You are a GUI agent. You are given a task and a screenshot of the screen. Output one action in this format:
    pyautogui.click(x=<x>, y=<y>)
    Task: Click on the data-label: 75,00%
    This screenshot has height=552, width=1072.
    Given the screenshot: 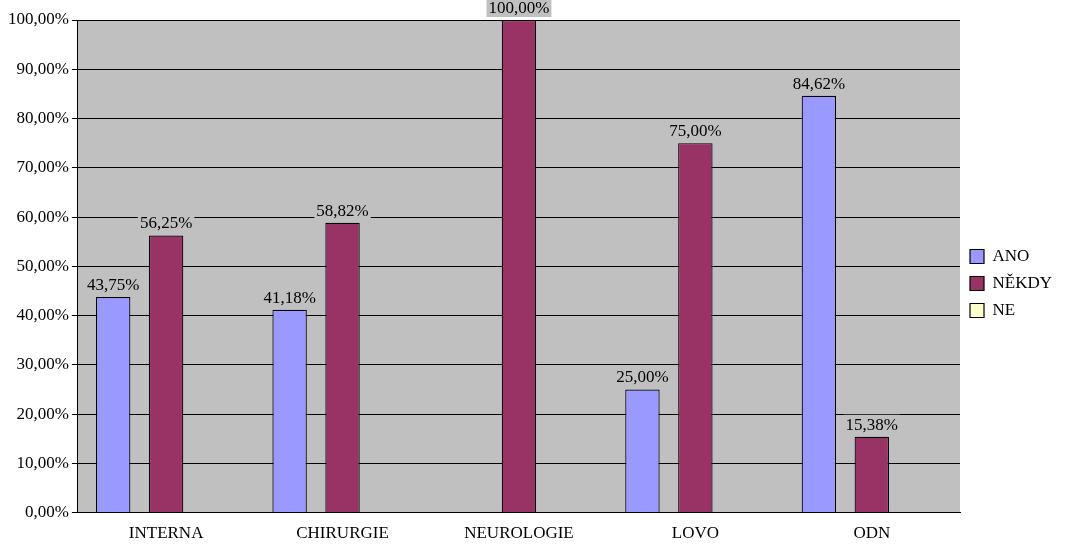 What is the action you would take?
    pyautogui.click(x=695, y=131)
    